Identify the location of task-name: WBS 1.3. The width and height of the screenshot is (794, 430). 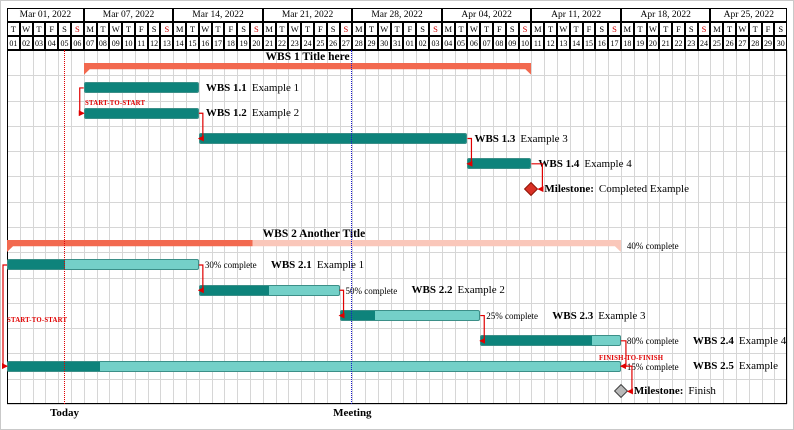
(495, 138).